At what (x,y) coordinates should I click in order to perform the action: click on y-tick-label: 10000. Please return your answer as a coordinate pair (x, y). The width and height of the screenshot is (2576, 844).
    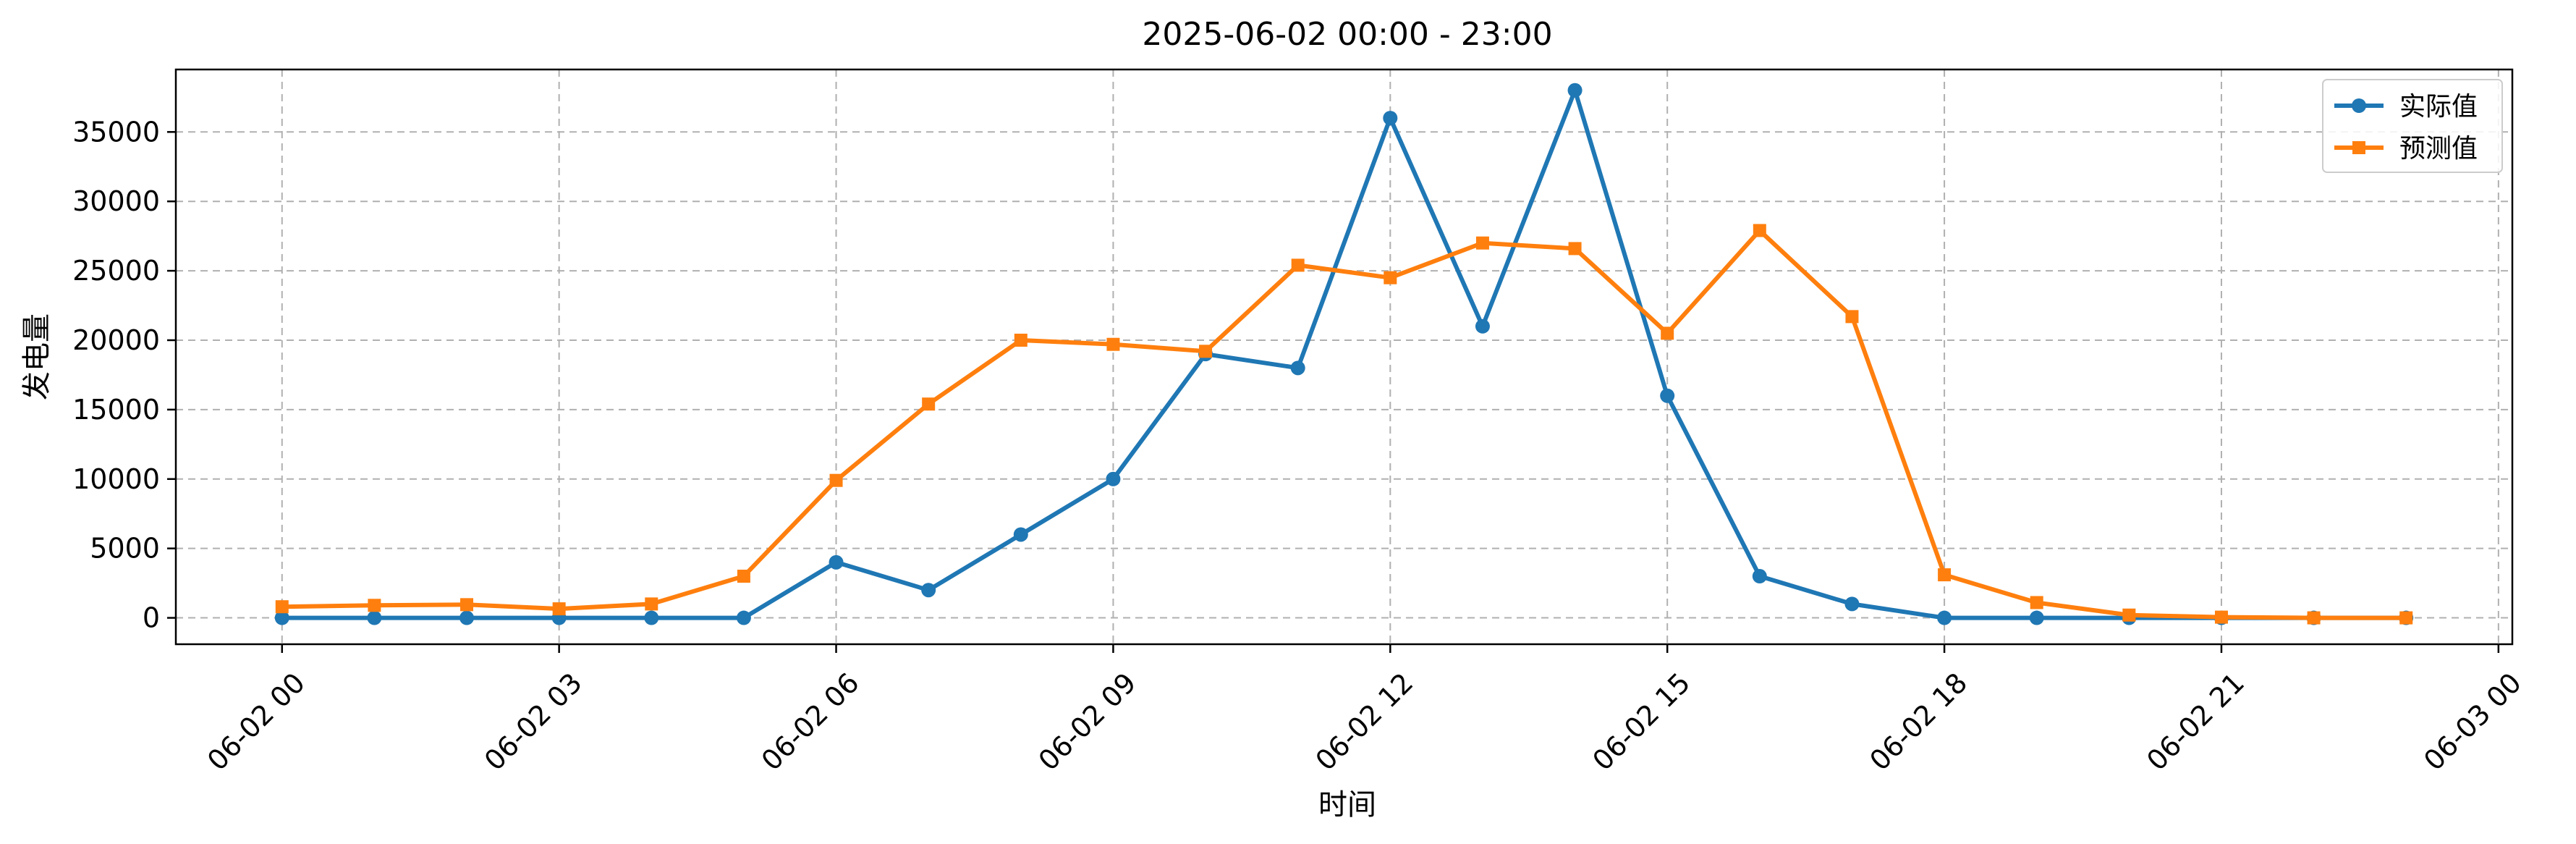
    Looking at the image, I should click on (116, 479).